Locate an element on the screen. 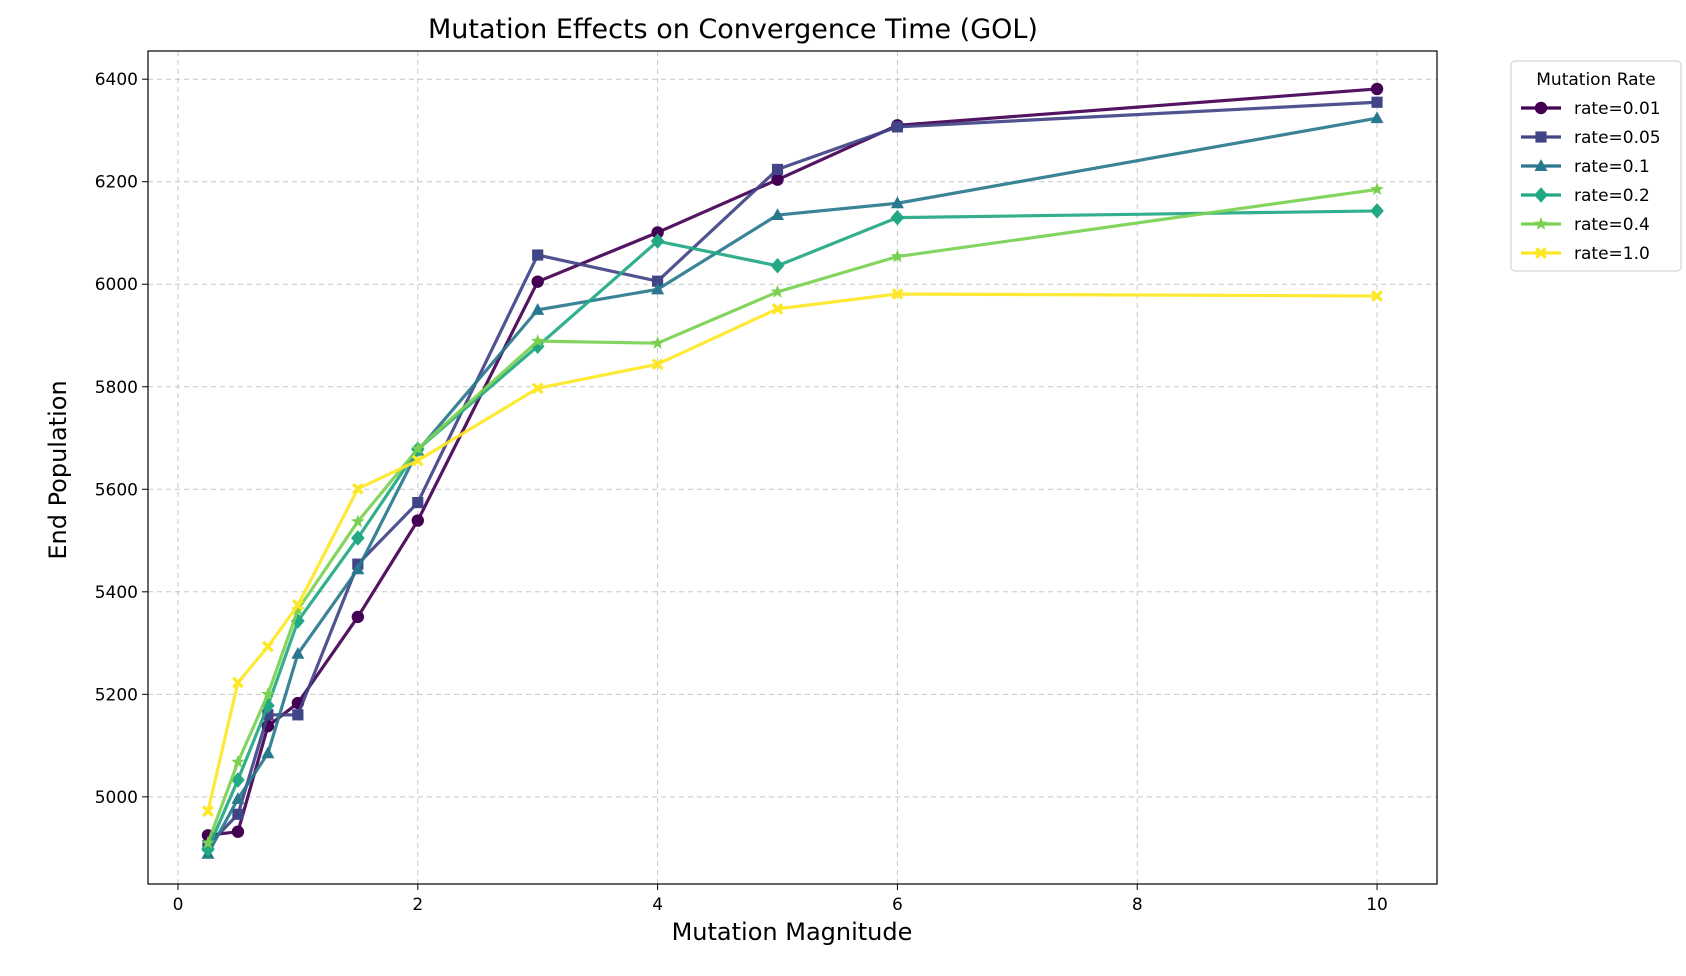 This screenshot has width=1686, height=976. x-tick-label: 4 is located at coordinates (657, 905).